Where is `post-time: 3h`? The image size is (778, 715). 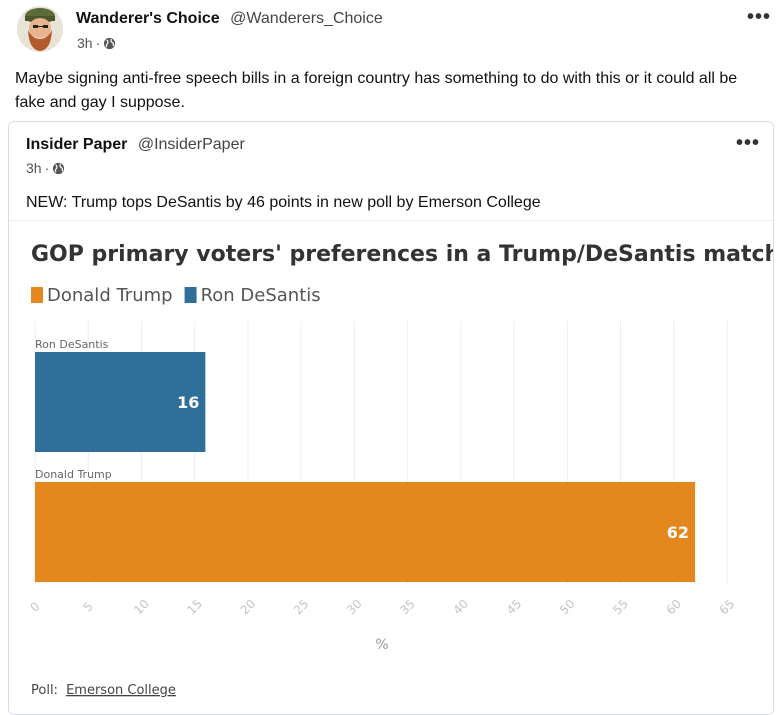 post-time: 3h is located at coordinates (85, 43).